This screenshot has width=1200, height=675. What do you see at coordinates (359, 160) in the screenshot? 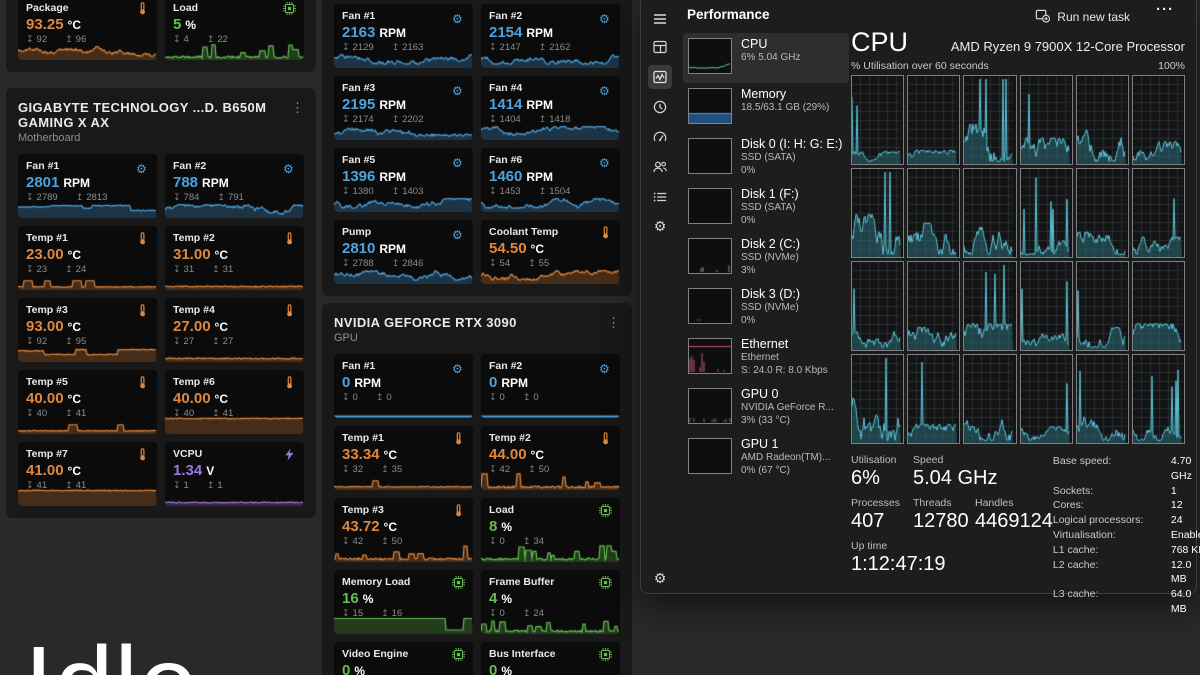
I see `sensor-label: Fan #5` at bounding box center [359, 160].